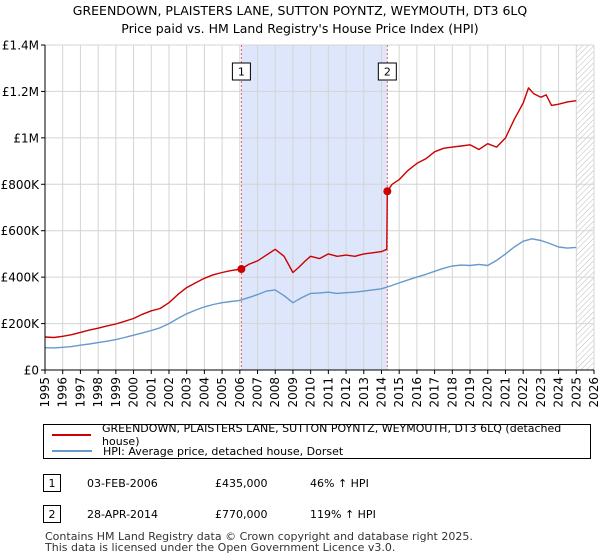 The height and width of the screenshot is (560, 600). I want to click on legend-swatch-hpi, so click(72, 451).